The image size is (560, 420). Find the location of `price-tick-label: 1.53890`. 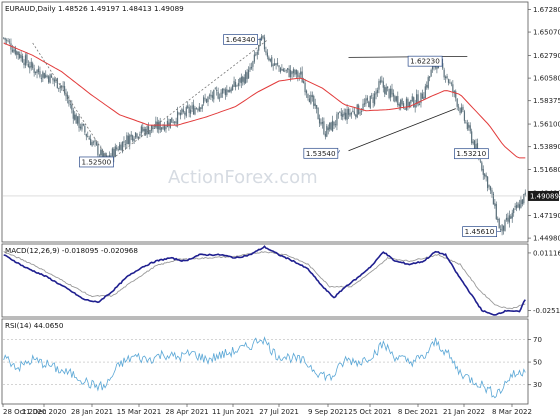

price-tick-label: 1.53890 is located at coordinates (546, 147).